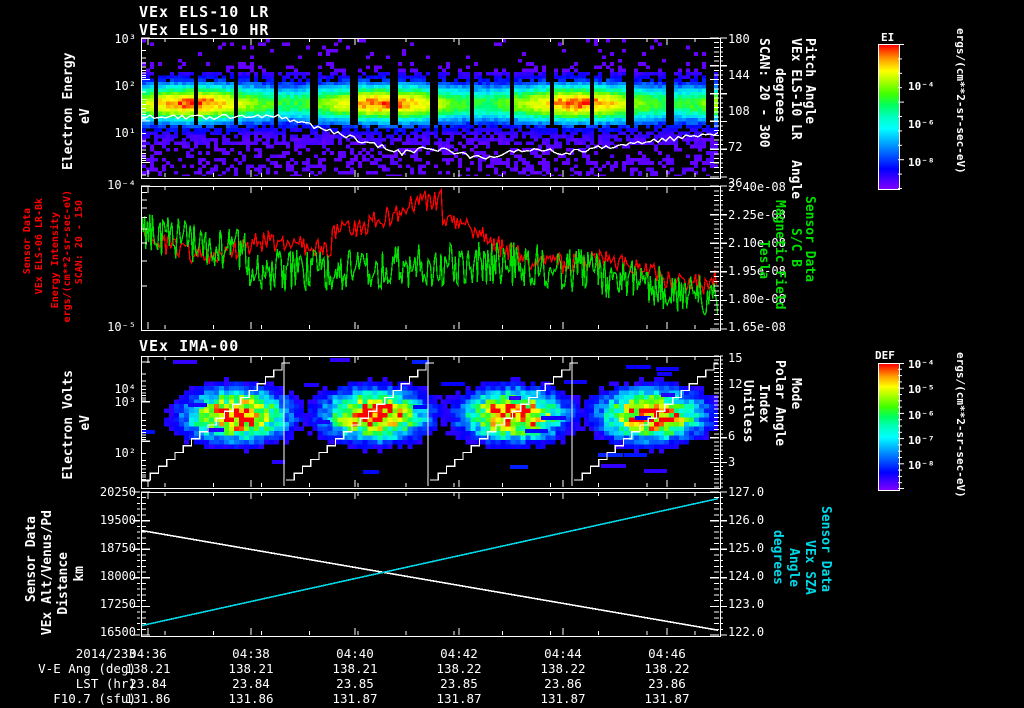 The image size is (1024, 708). What do you see at coordinates (825, 549) in the screenshot?
I see `panel4-rlabel-1: Sensor Data` at bounding box center [825, 549].